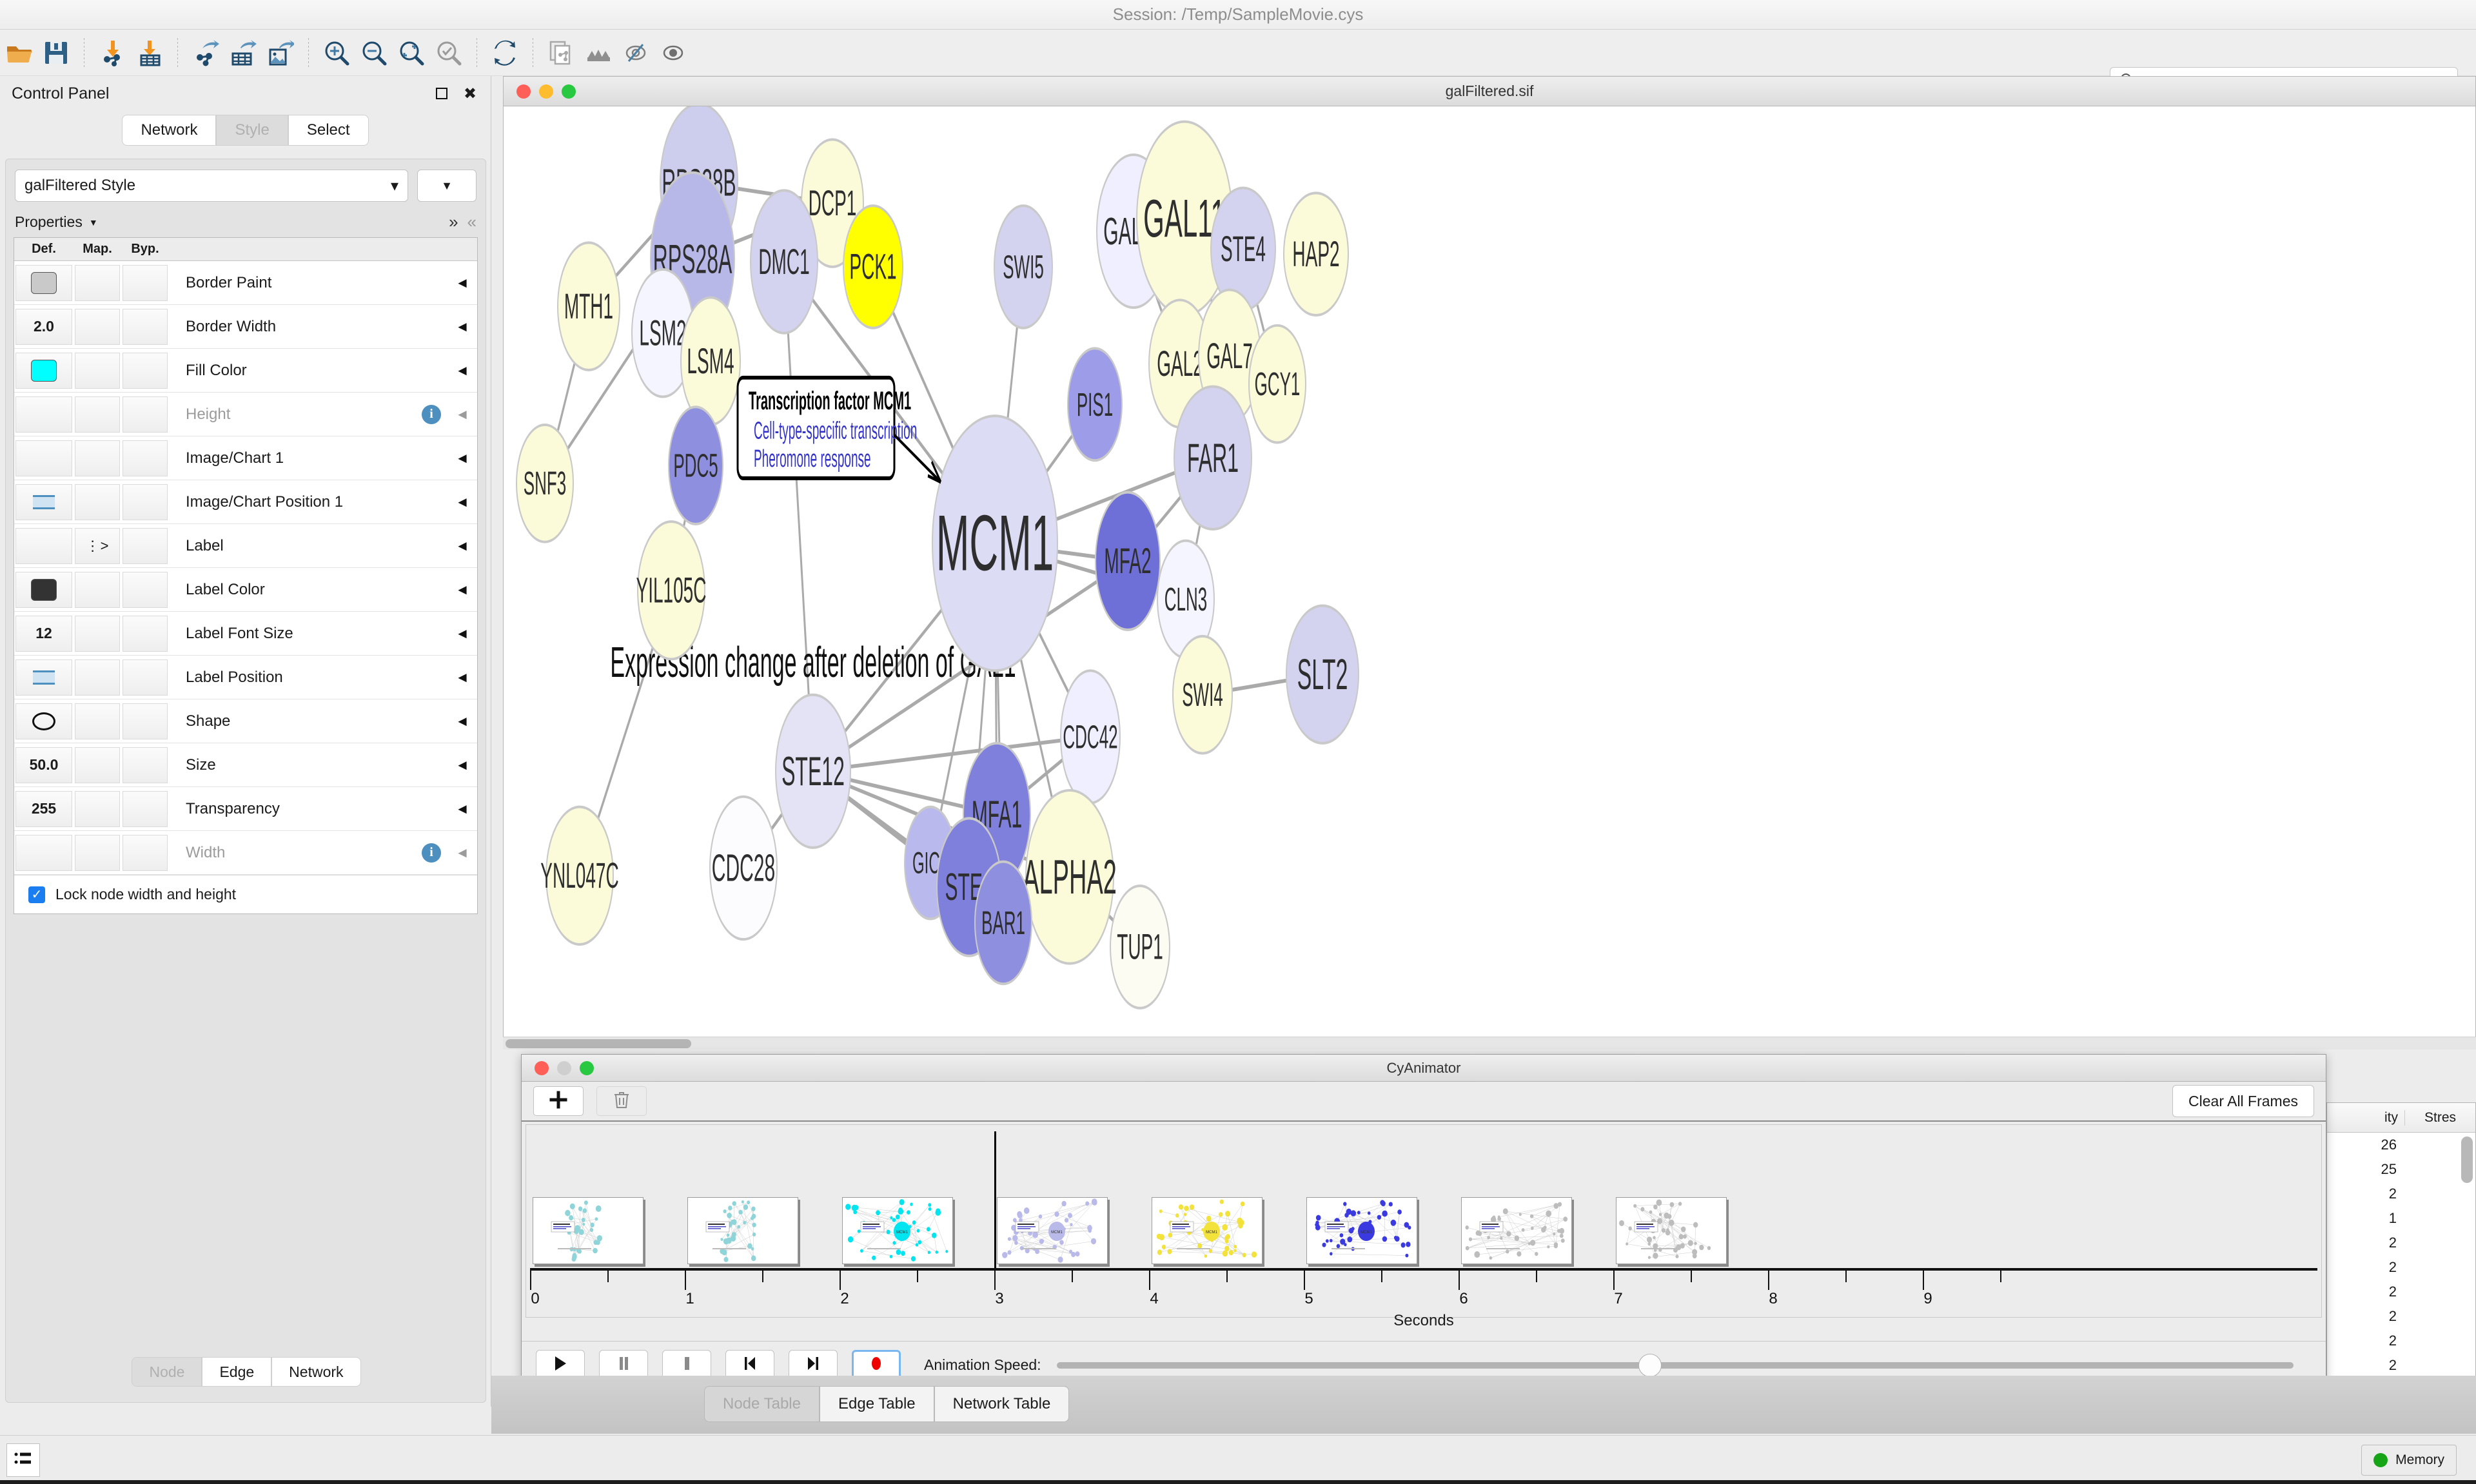  Describe the element at coordinates (1023, 266) in the screenshot. I see `network-node: SWI5` at that location.